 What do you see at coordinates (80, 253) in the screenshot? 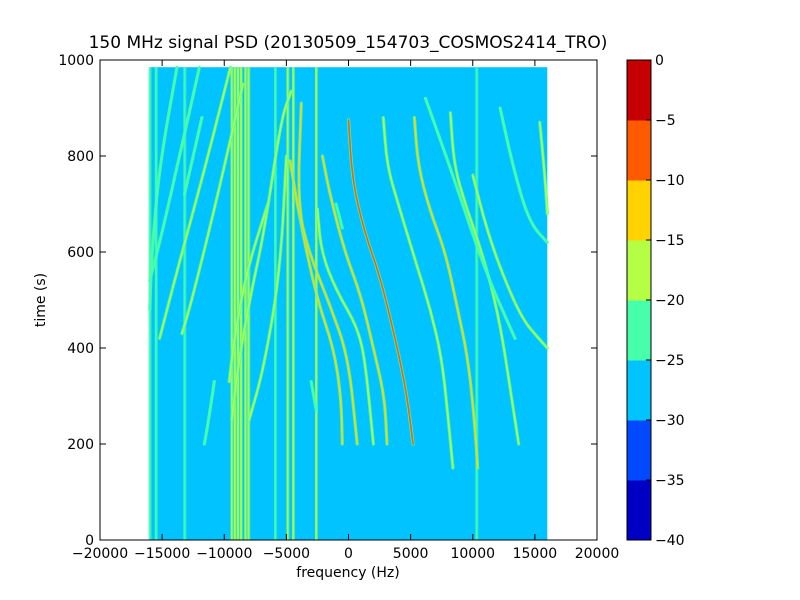
I see `y-tick-label: 600` at bounding box center [80, 253].